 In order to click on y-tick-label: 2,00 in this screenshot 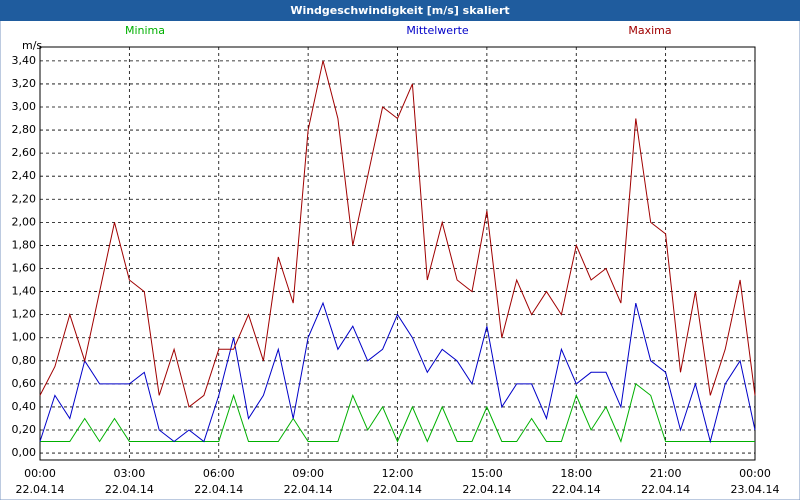, I will do `click(24, 221)`.